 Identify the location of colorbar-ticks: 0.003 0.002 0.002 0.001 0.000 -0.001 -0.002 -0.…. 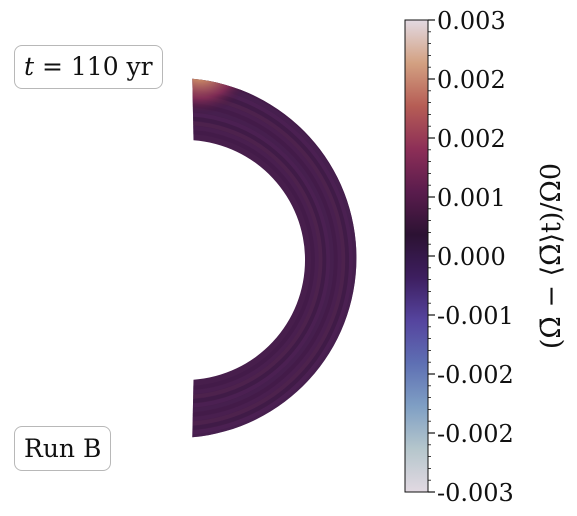
(471, 257).